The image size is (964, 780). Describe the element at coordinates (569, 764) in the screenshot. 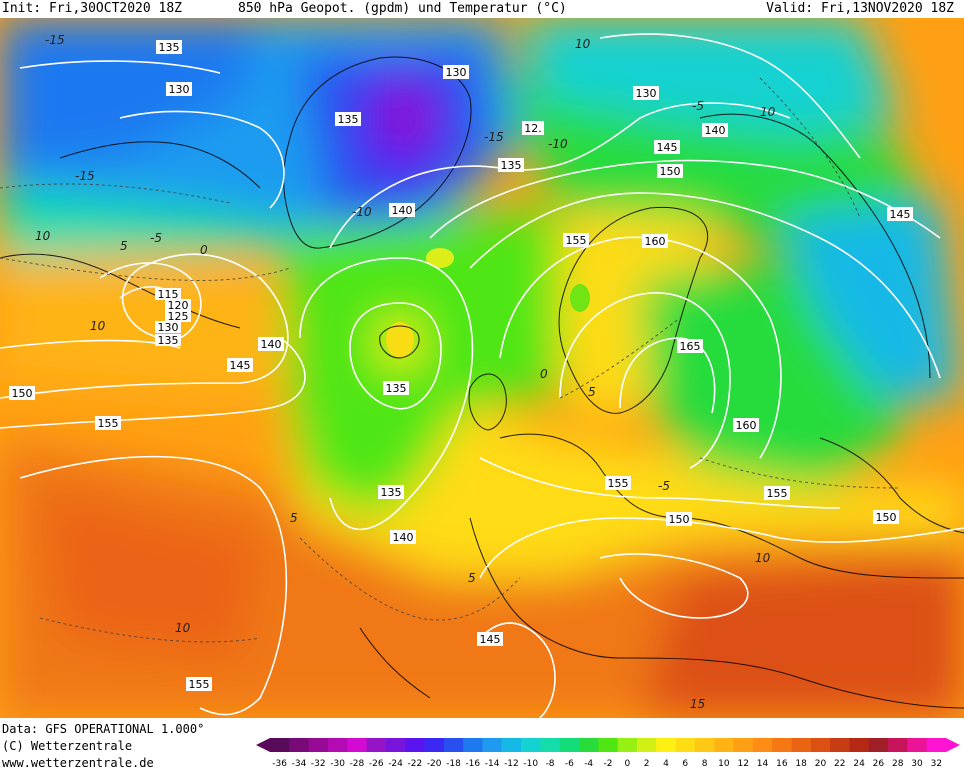

I see `colorbar-tick-label: -6` at that location.